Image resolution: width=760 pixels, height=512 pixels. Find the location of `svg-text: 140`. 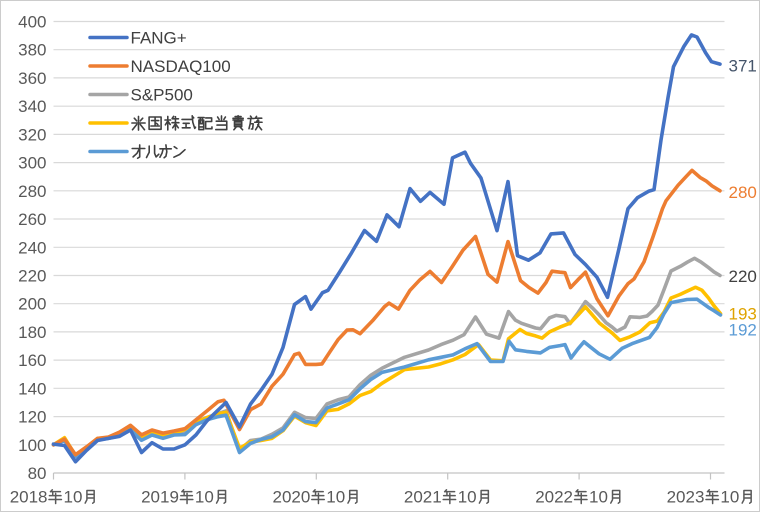

svg-text: 140 is located at coordinates (32, 388).